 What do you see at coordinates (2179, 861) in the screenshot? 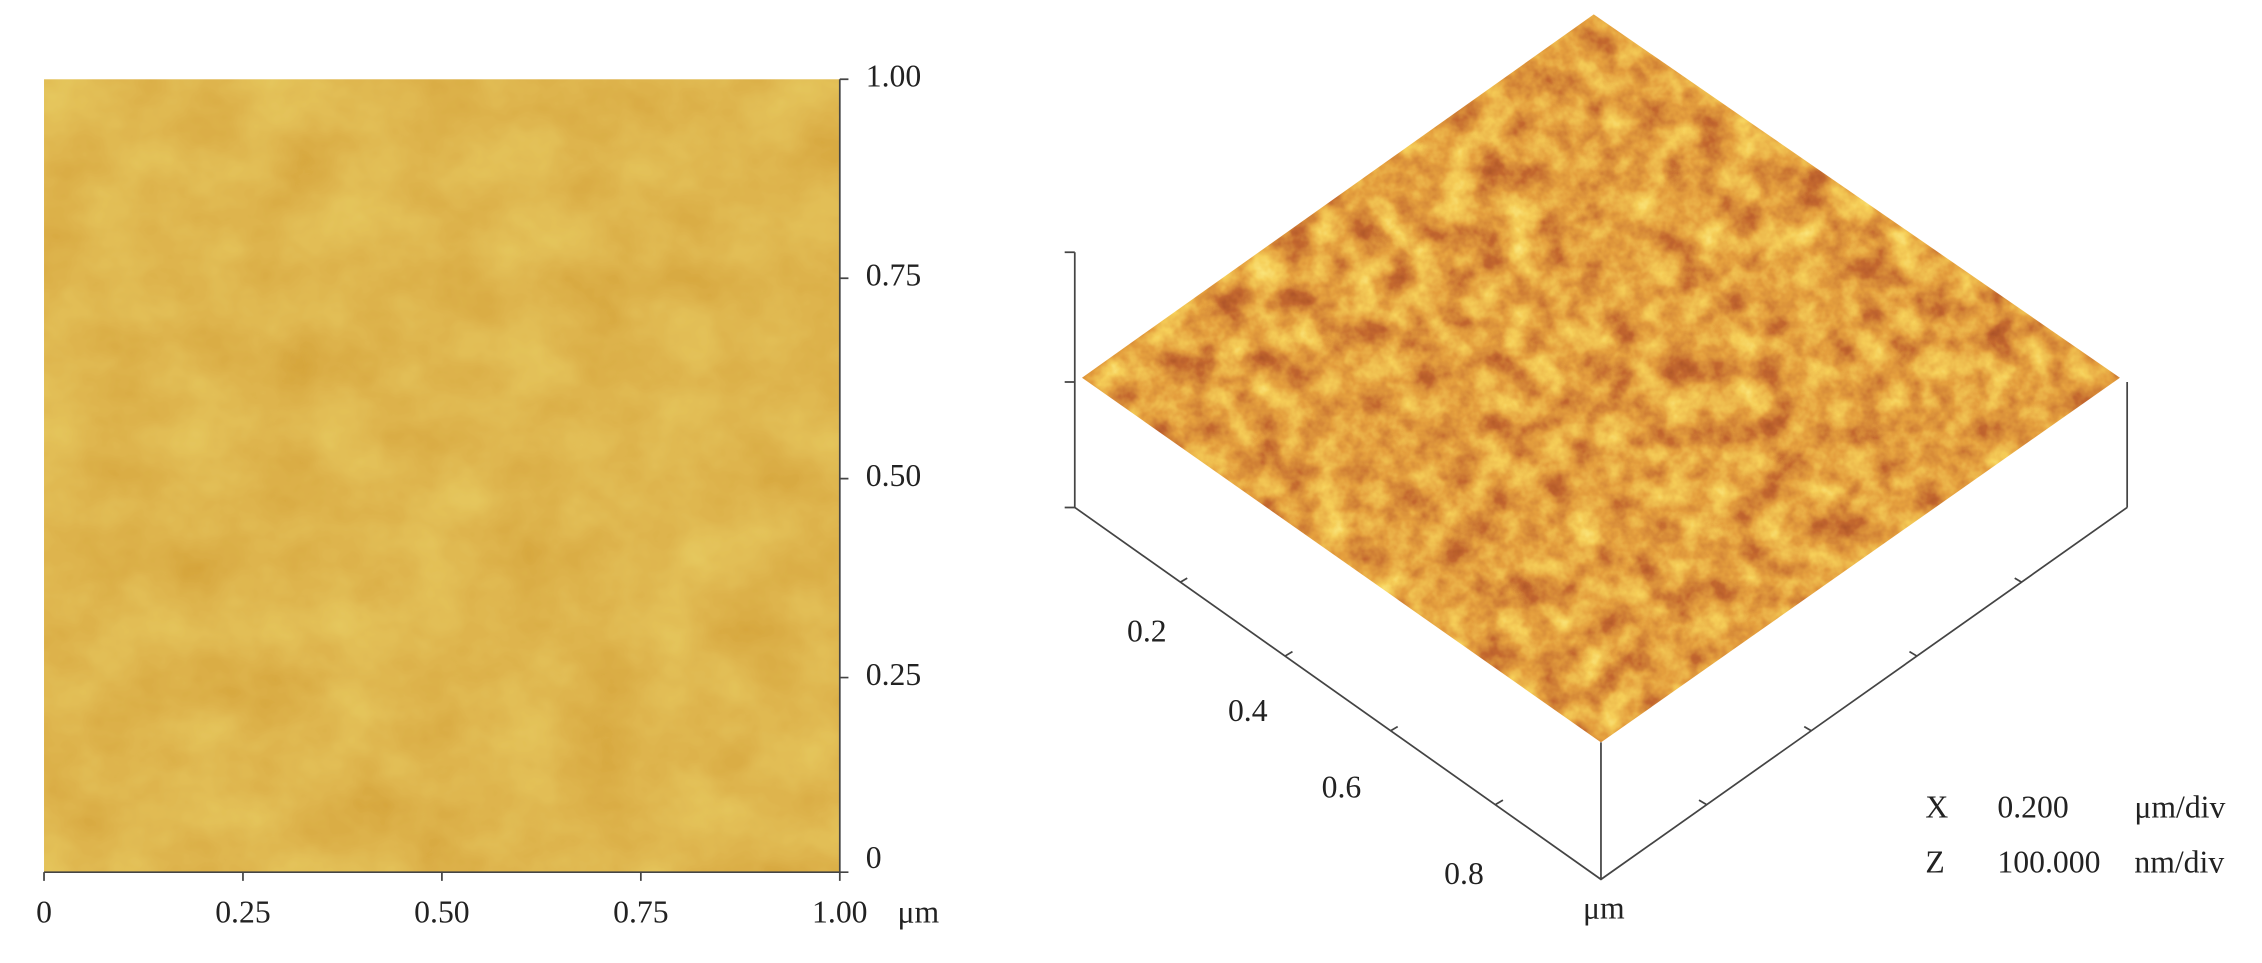
I see `label: nm/div` at bounding box center [2179, 861].